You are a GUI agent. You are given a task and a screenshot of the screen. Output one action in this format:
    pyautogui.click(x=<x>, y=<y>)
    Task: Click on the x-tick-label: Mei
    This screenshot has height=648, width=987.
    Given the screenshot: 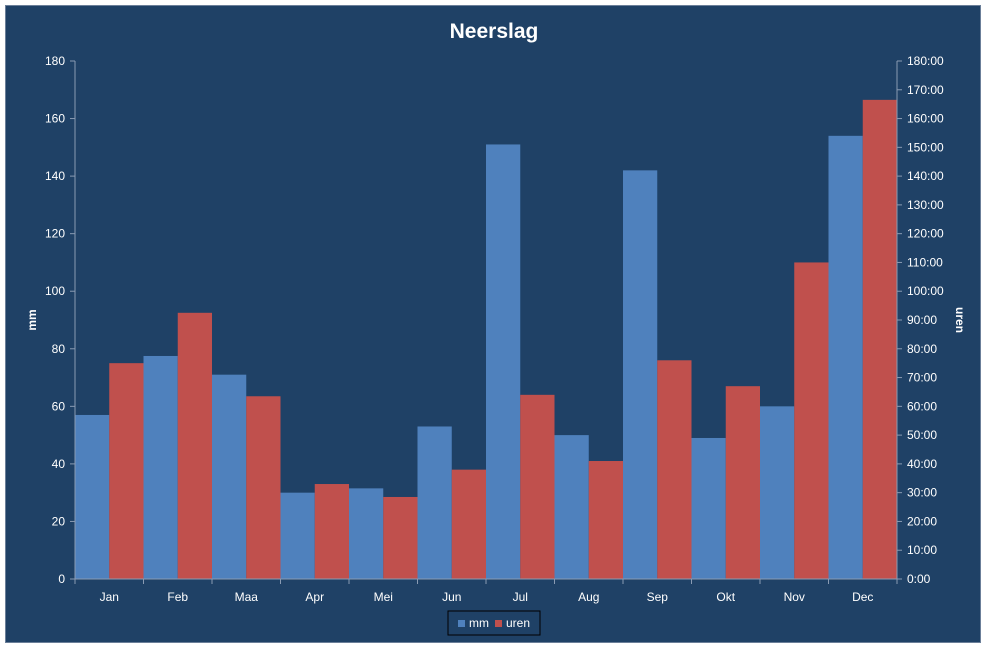 What is the action you would take?
    pyautogui.click(x=383, y=597)
    